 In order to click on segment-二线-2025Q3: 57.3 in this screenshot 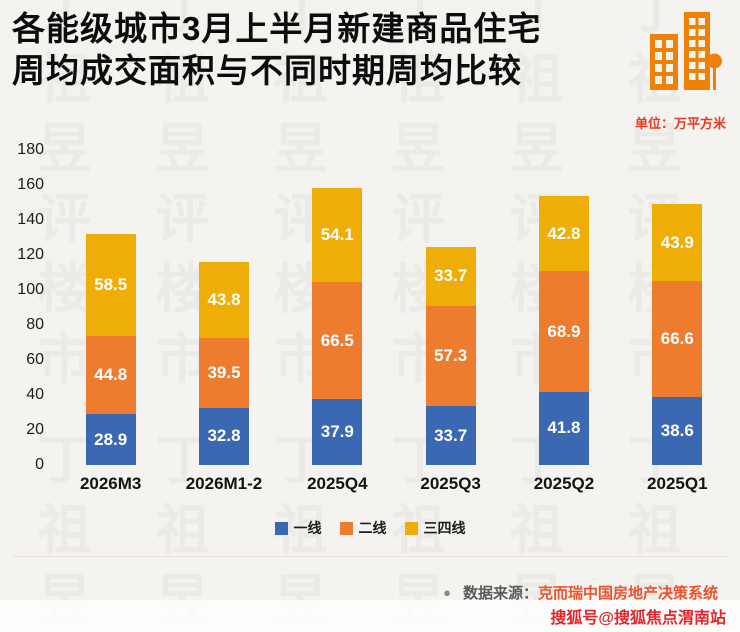, I will do `click(450, 356)`.